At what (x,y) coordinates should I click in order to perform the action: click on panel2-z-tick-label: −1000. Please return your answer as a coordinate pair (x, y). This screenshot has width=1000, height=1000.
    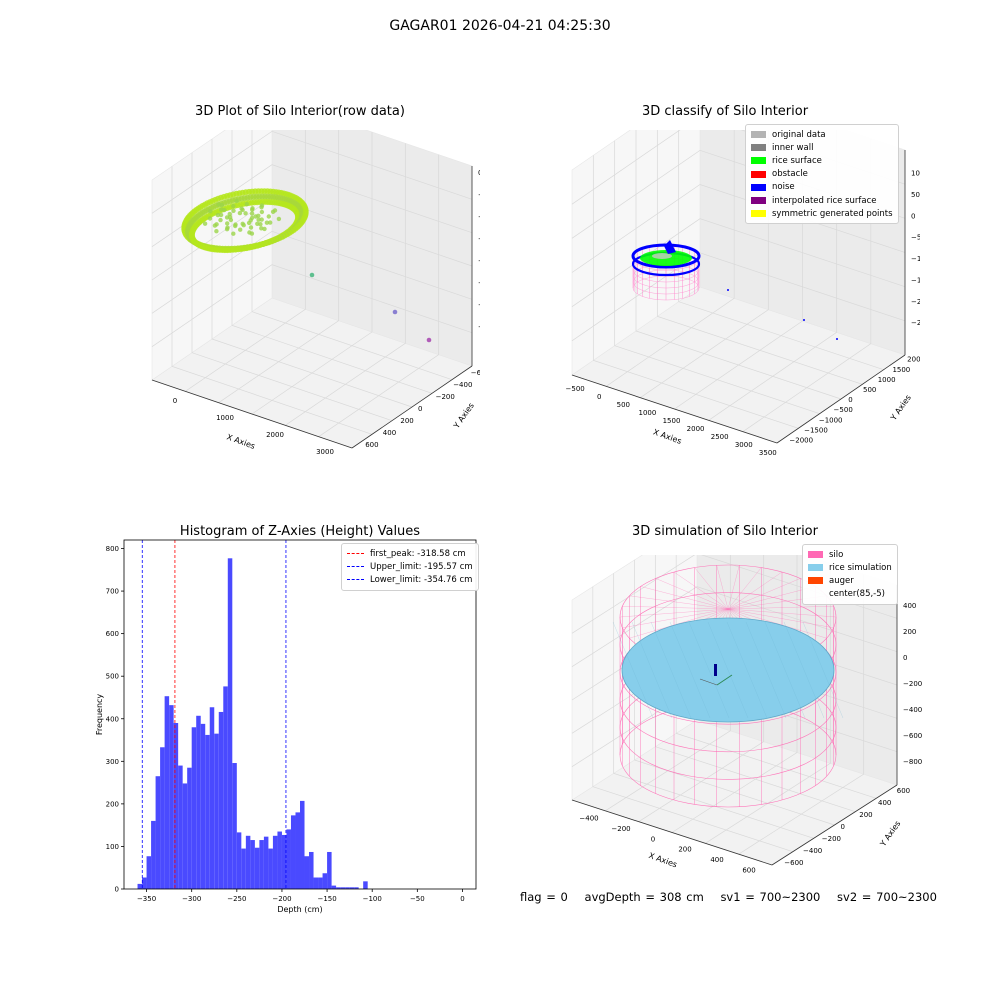
    Looking at the image, I should click on (915, 259).